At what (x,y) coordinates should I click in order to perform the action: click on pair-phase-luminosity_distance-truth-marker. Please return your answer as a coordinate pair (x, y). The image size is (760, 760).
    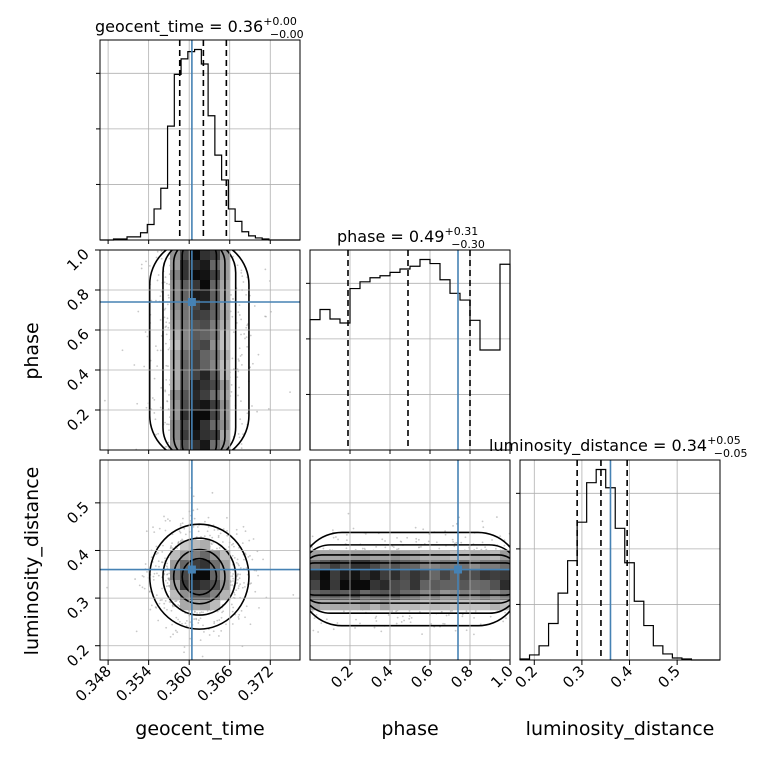
    Looking at the image, I should click on (458, 569).